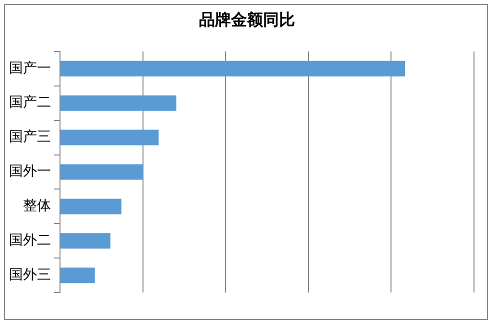 The image size is (494, 326). Describe the element at coordinates (30, 68) in the screenshot. I see `y-tick-label: 国产一` at that location.